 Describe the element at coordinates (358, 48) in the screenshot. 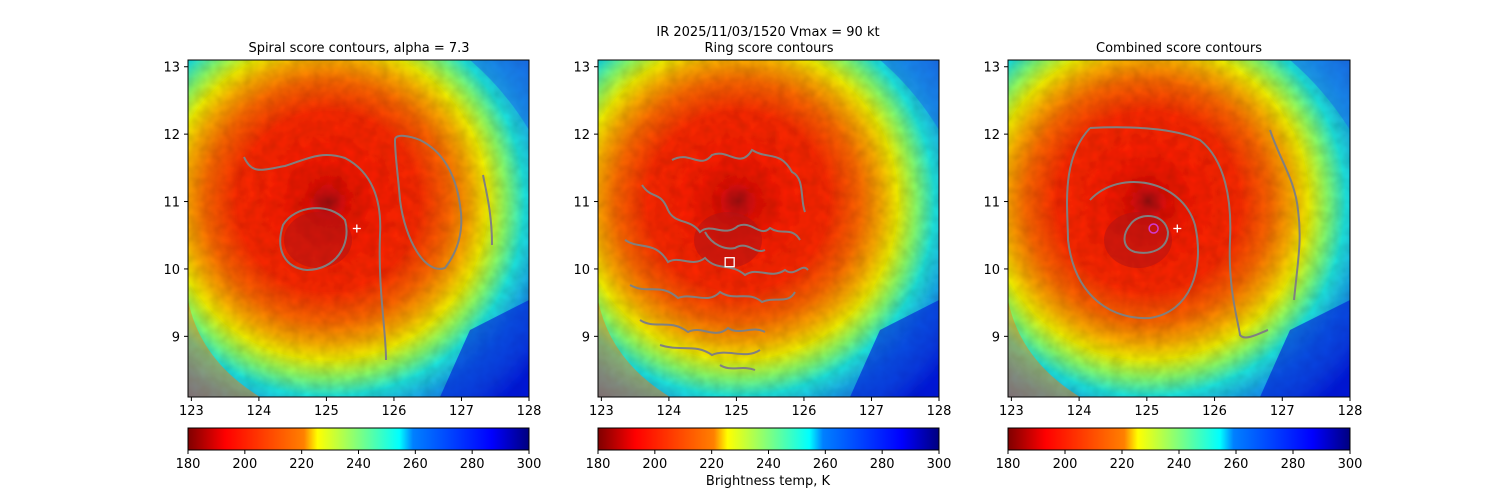

I see `panel-title: Spiral score contours, alpha = 7.3` at that location.